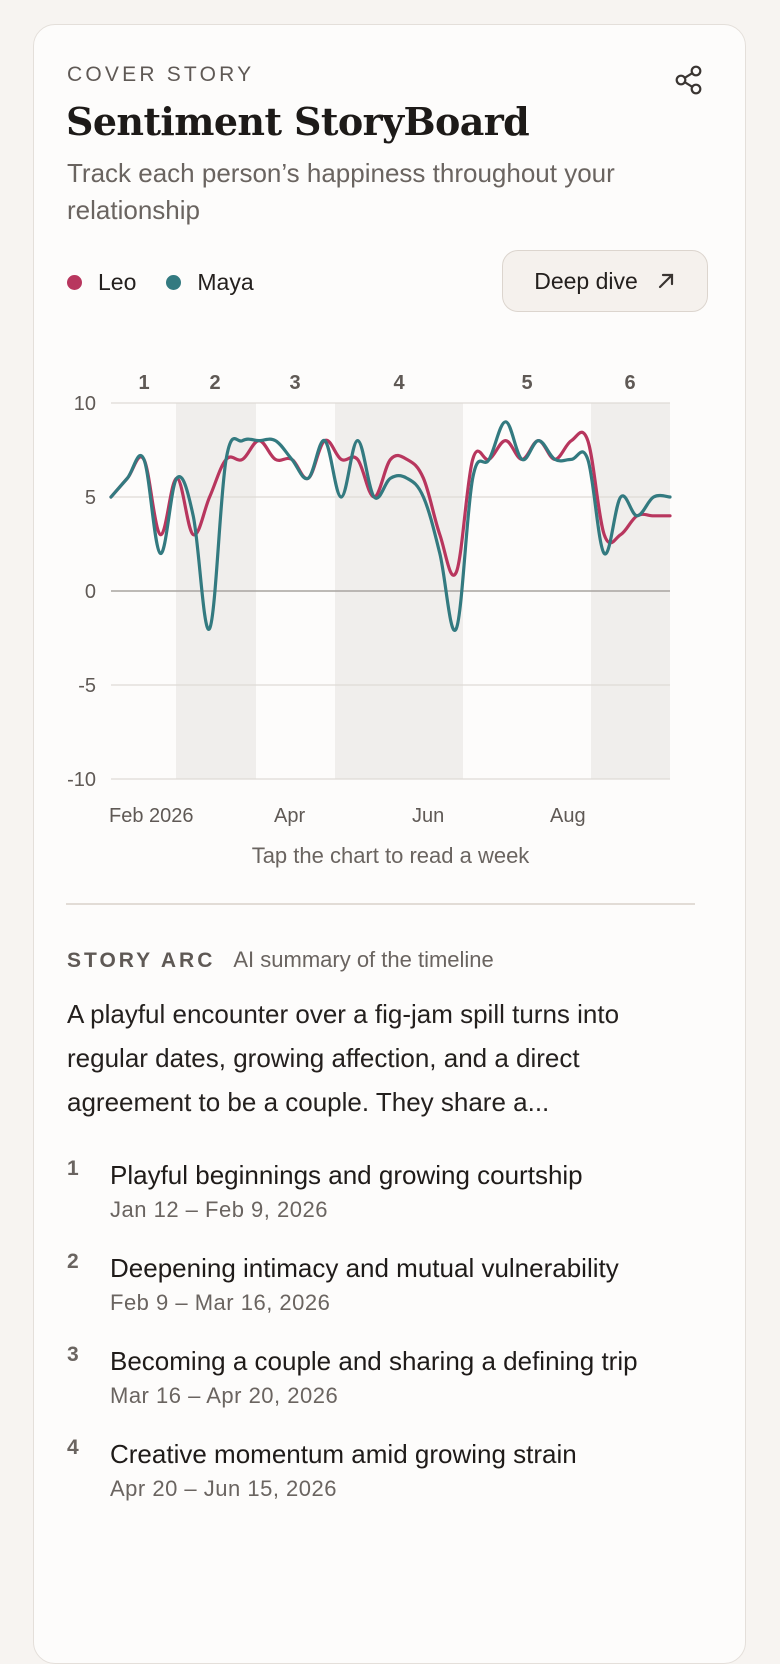 The width and height of the screenshot is (780, 1664). Describe the element at coordinates (73, 1261) in the screenshot. I see `chapter-number: 2` at that location.